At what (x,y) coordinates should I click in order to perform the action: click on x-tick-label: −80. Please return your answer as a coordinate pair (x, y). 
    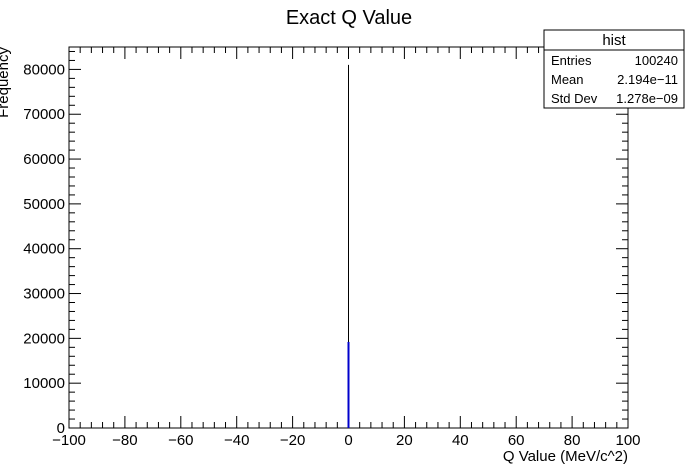
    Looking at the image, I should click on (124, 440).